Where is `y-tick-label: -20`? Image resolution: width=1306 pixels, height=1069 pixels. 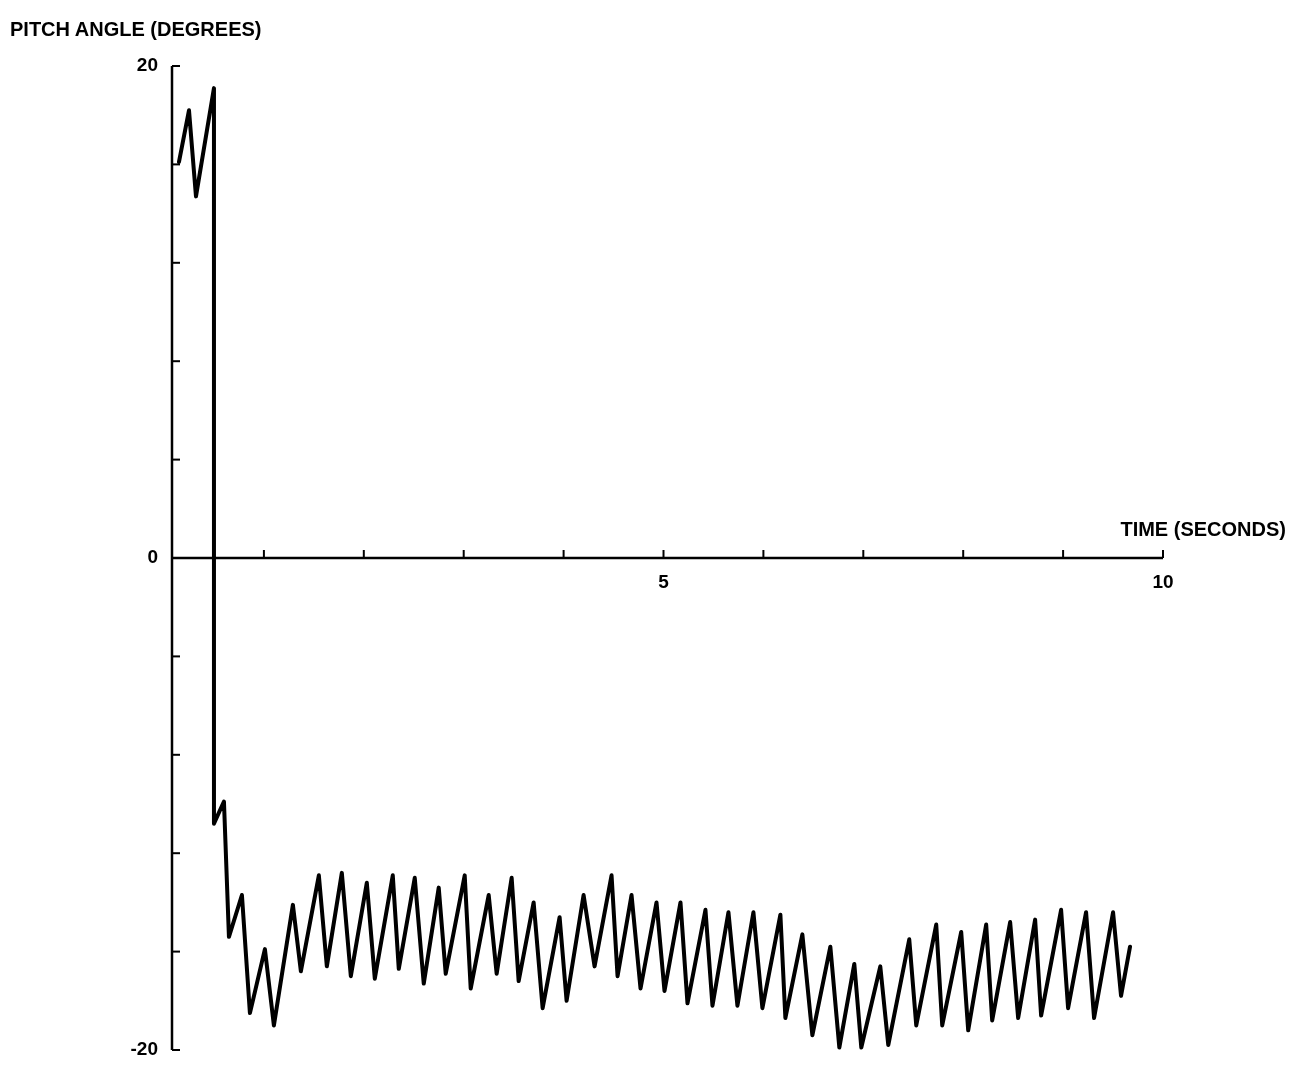
y-tick-label: -20 is located at coordinates (144, 1049).